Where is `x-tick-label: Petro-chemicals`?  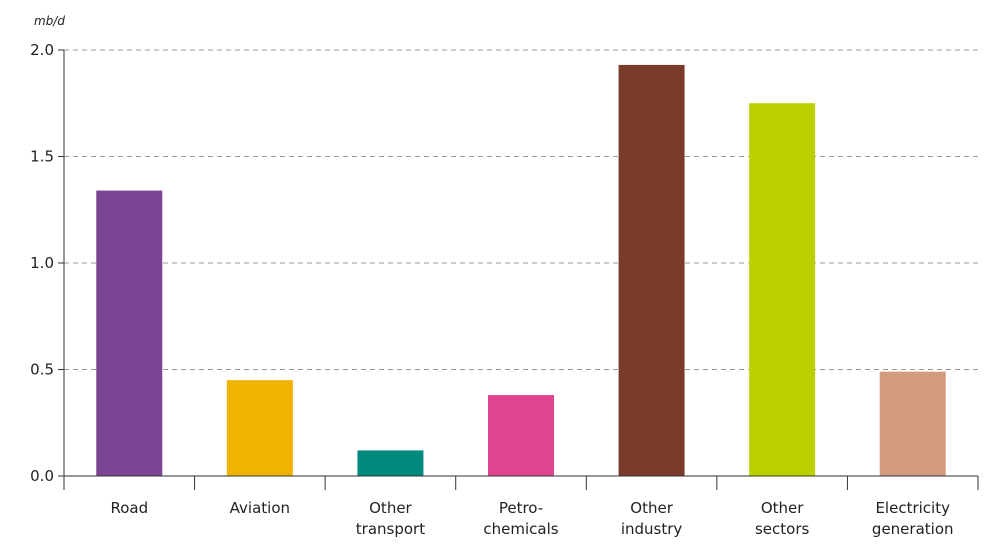
x-tick-label: Petro-chemicals is located at coordinates (520, 518).